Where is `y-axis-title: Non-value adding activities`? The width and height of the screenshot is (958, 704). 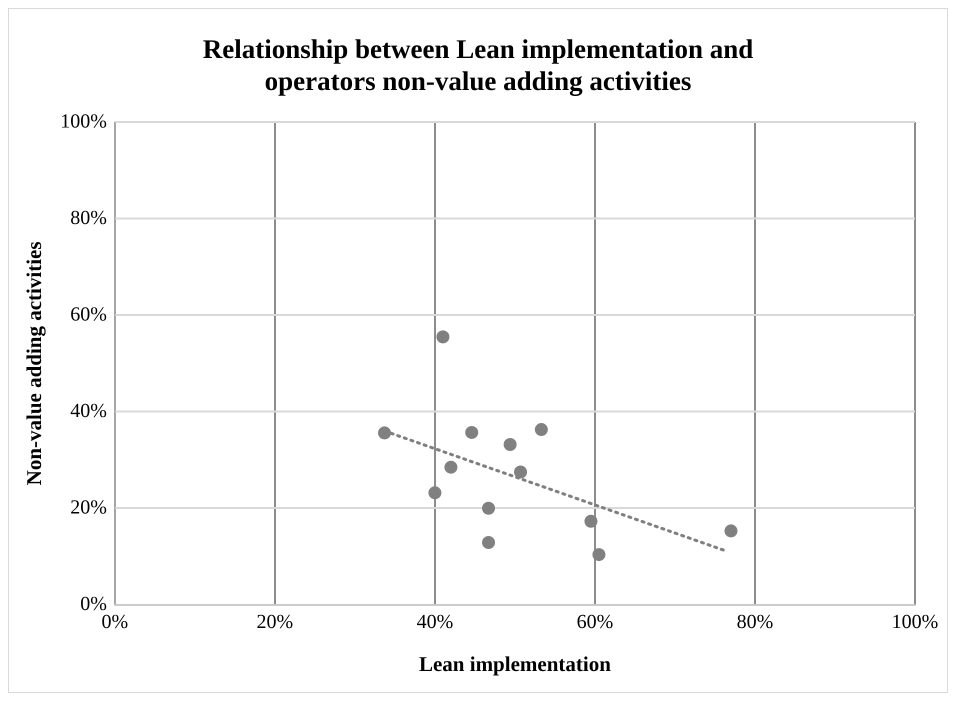 y-axis-title: Non-value adding activities is located at coordinates (34, 363).